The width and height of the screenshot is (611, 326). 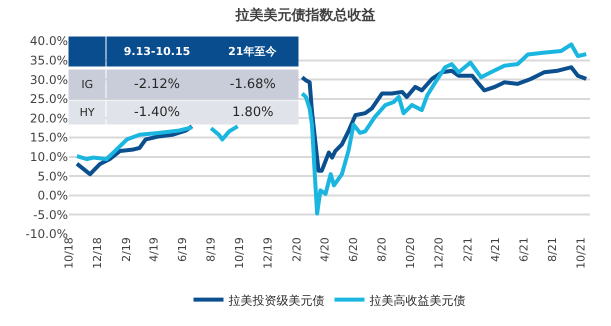 What do you see at coordinates (411, 253) in the screenshot?
I see `x-tick-label: 10/20` at bounding box center [411, 253].